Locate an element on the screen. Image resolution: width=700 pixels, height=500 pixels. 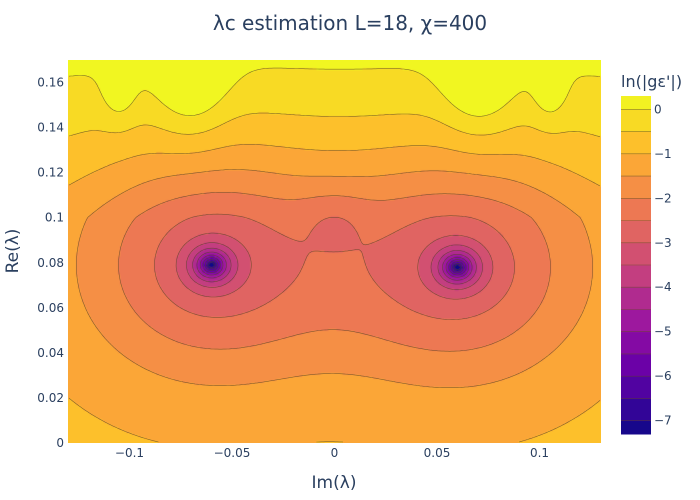
y-tick-label: 0.04 is located at coordinates (50, 353).